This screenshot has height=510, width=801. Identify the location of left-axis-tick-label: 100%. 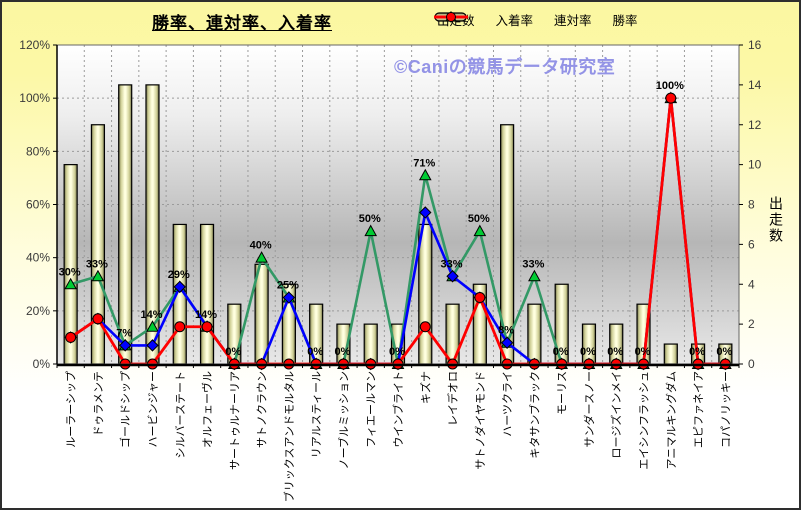
(34, 98).